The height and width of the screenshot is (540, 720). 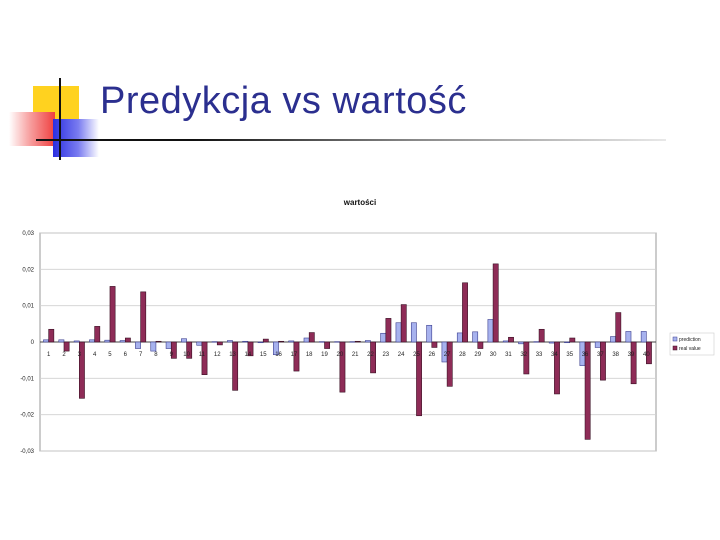 I want to click on x-tick-label: 16, so click(x=278, y=355).